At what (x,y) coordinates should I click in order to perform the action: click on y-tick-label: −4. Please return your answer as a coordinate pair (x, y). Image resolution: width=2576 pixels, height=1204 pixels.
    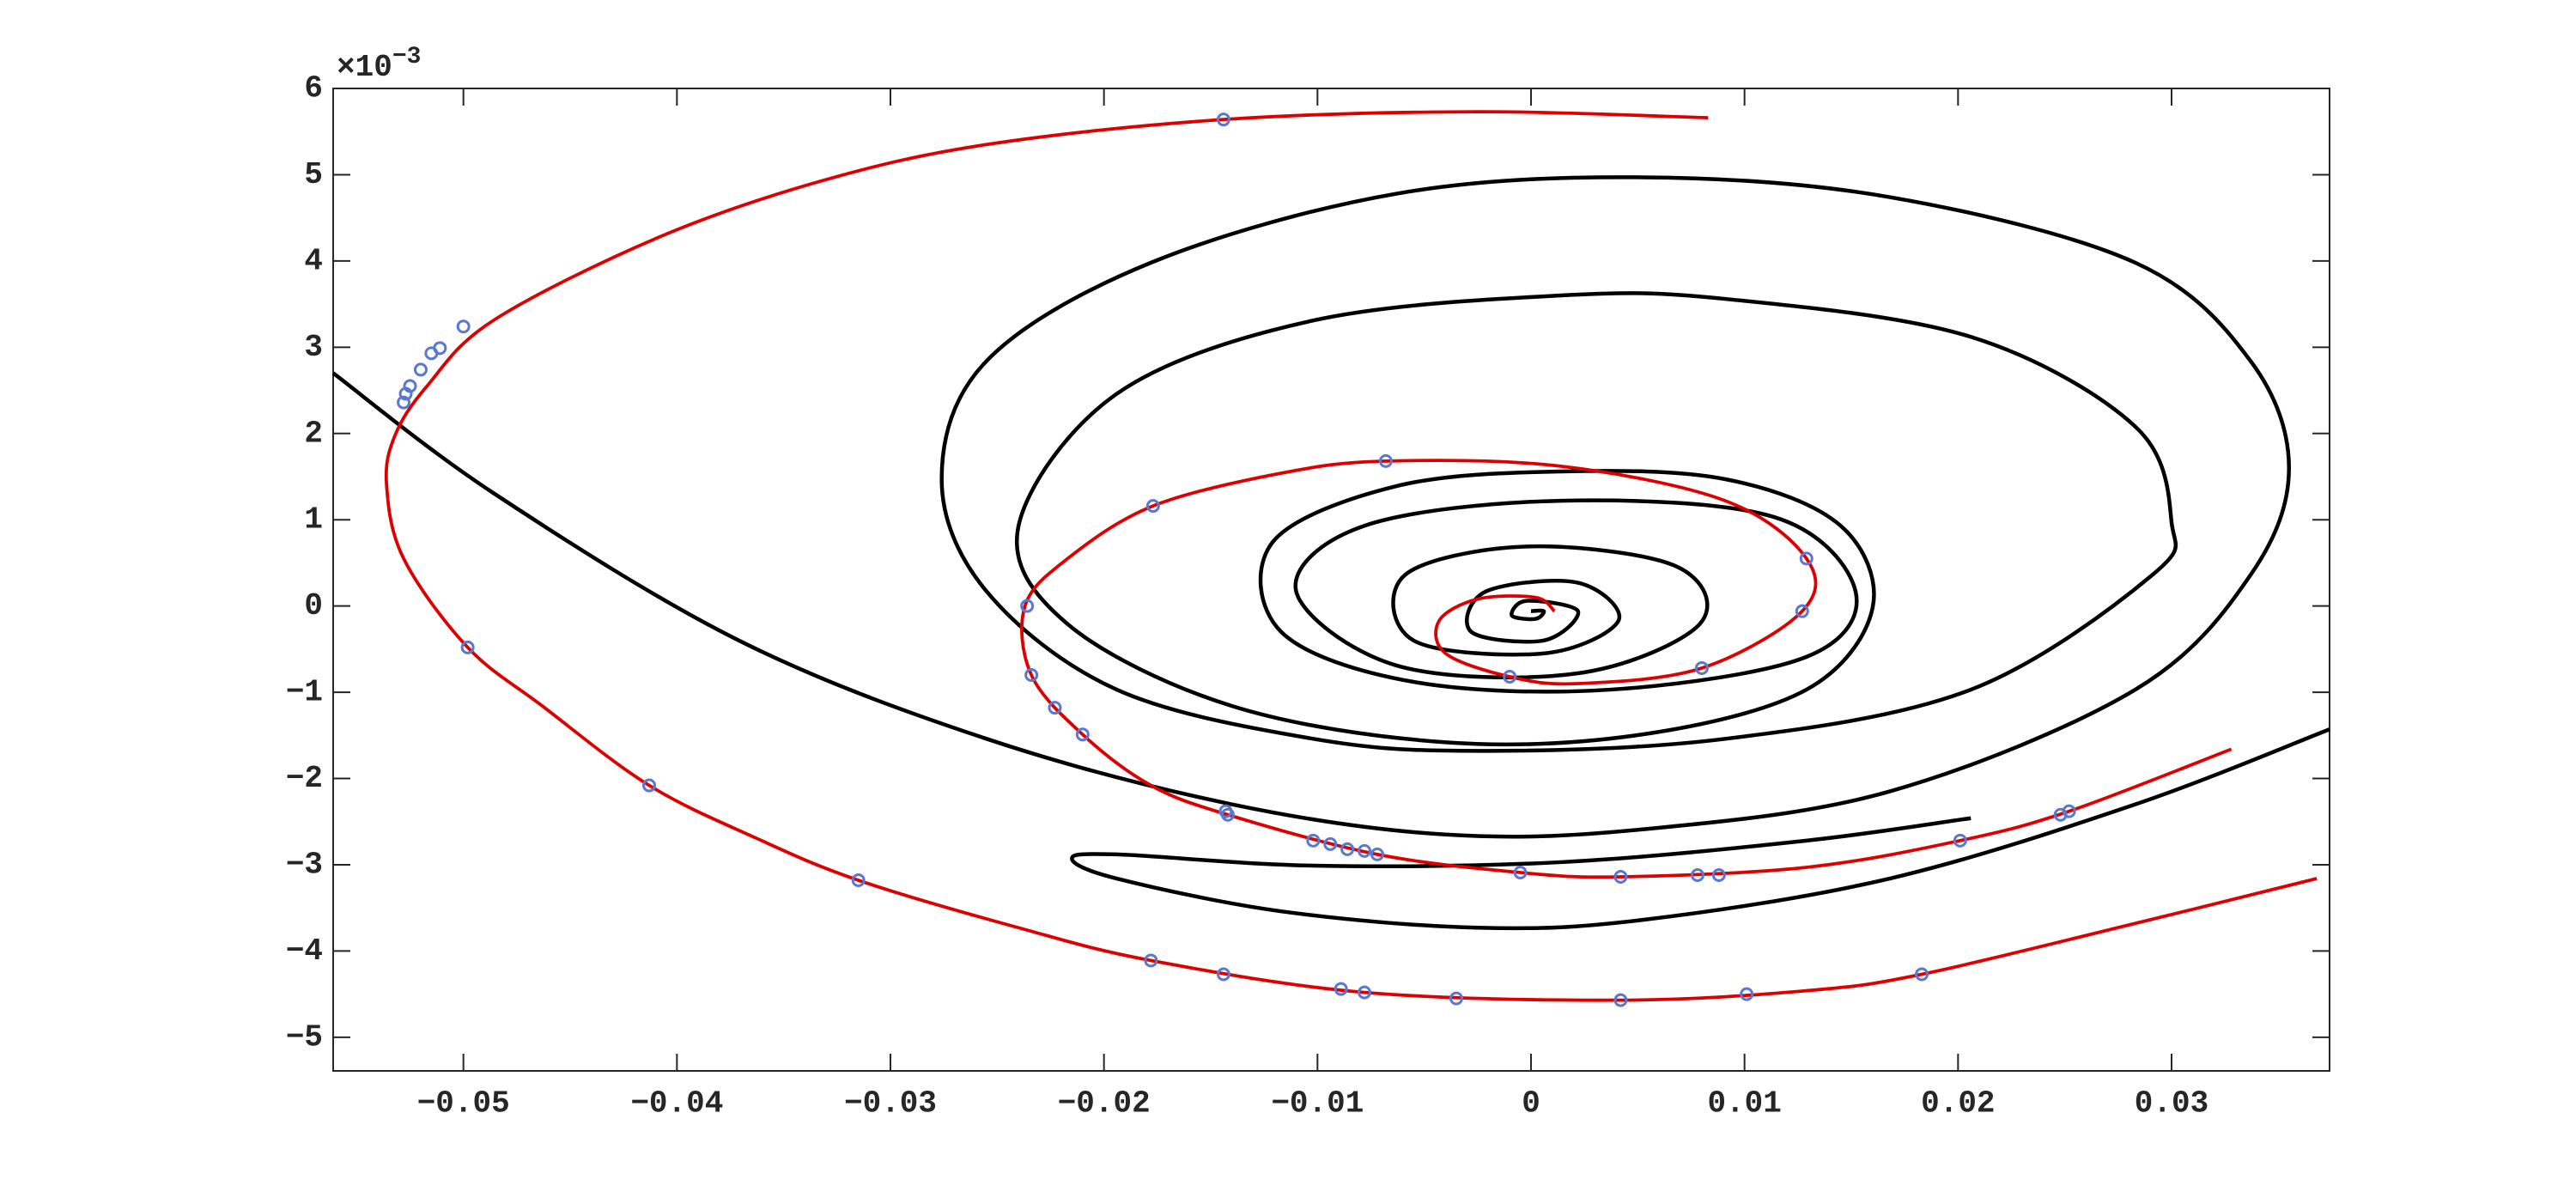
    Looking at the image, I should click on (304, 951).